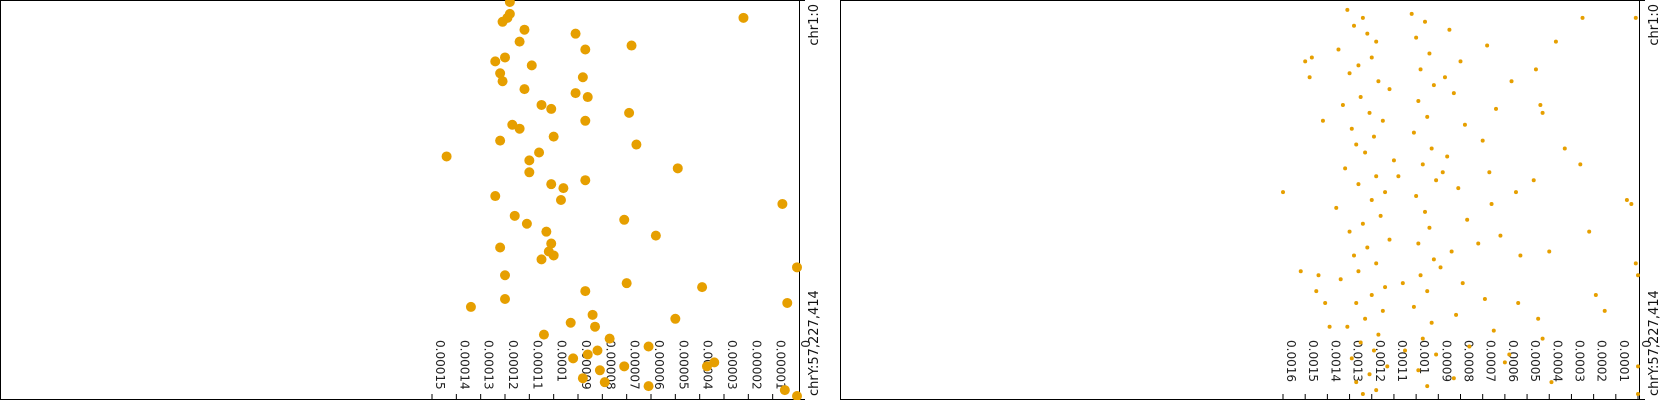 This screenshot has width=1670, height=400. Describe the element at coordinates (440, 365) in the screenshot. I see `value-tick-label: 0.00015` at that location.